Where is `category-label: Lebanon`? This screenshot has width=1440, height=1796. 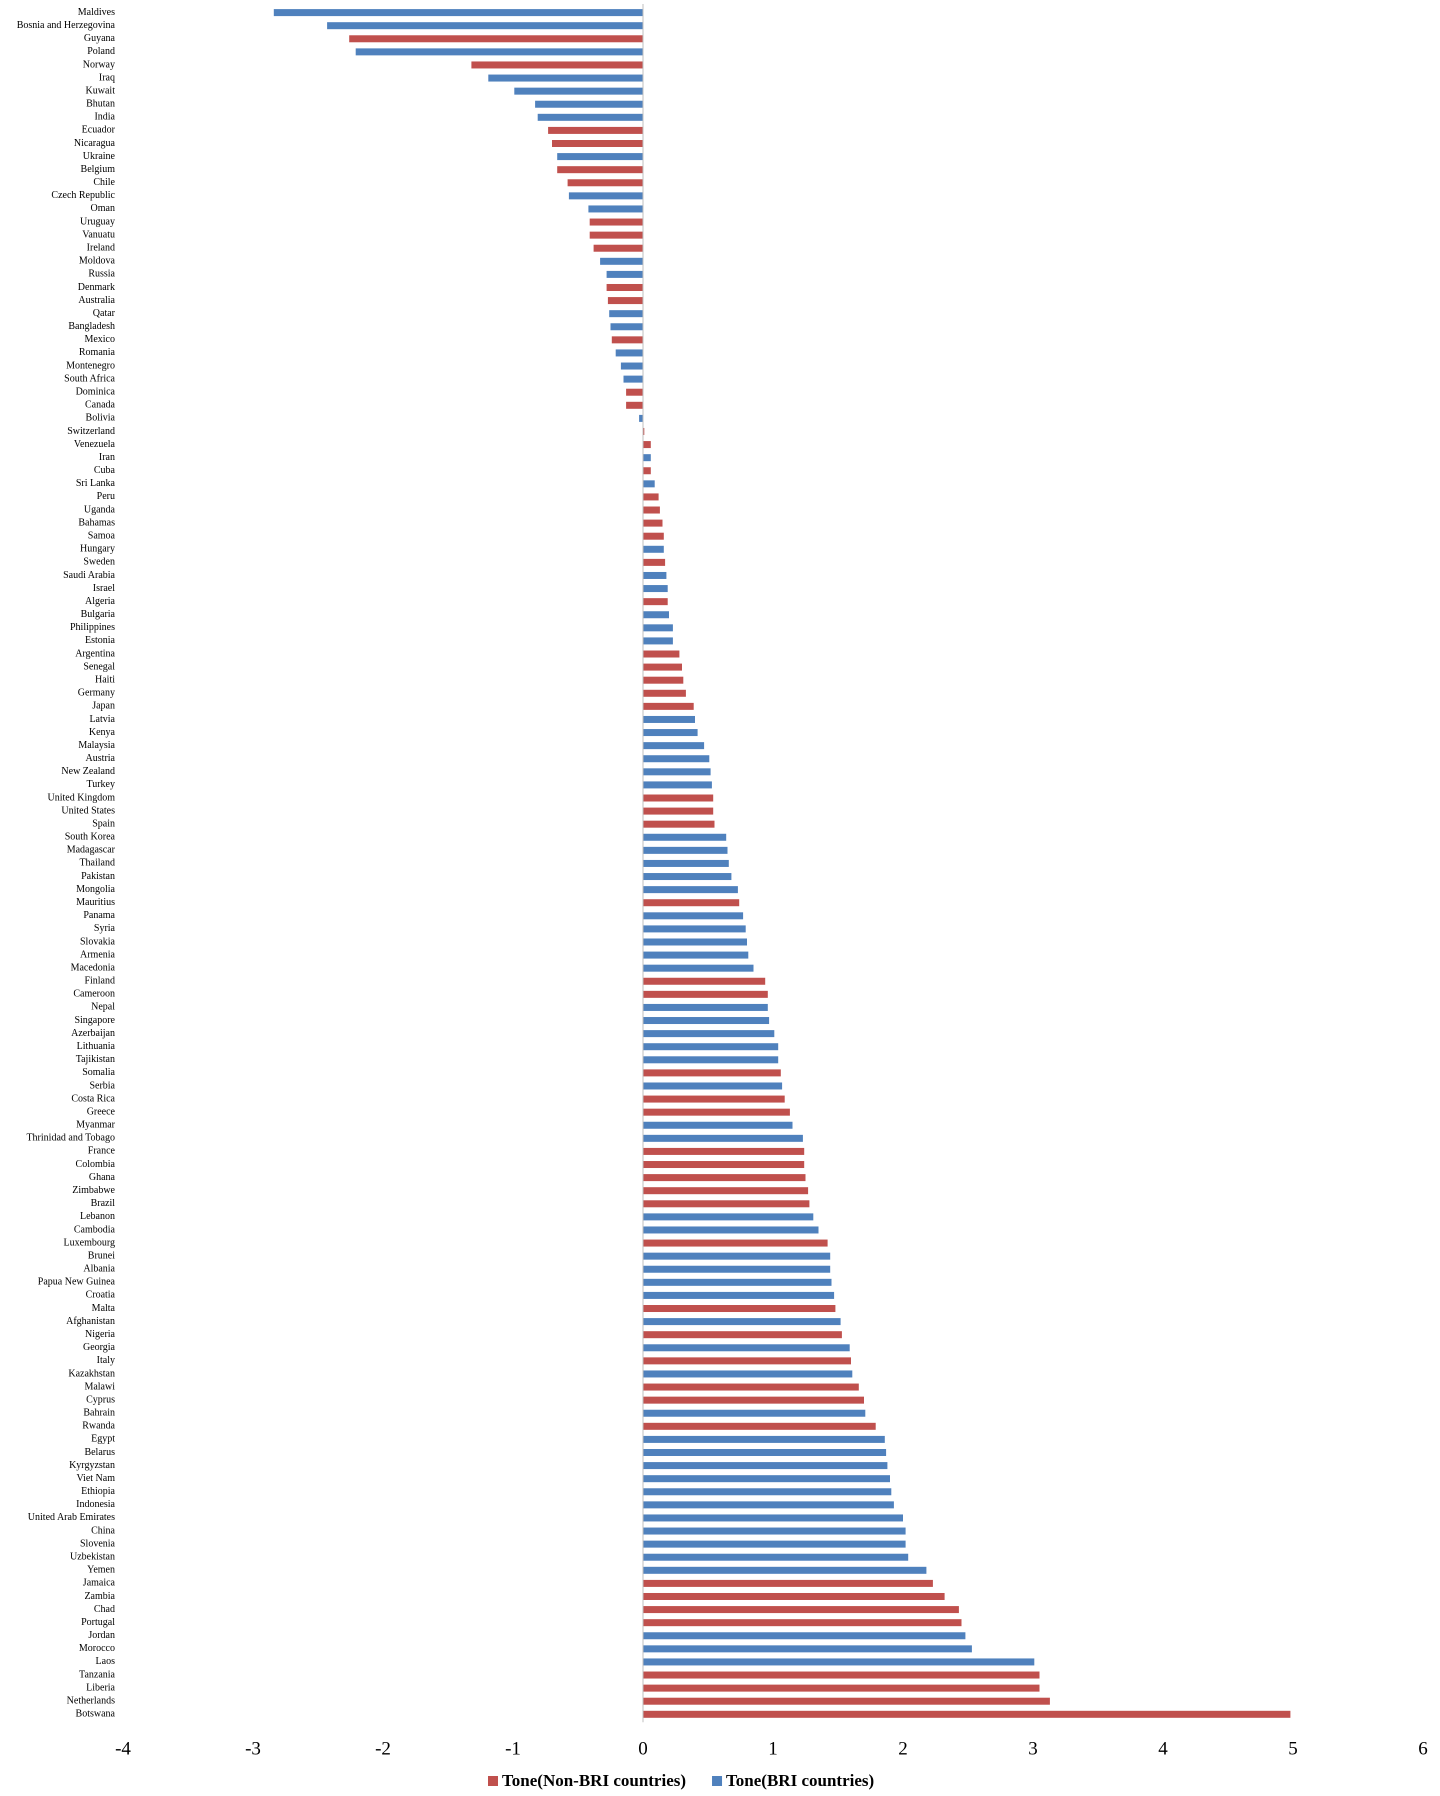 category-label: Lebanon is located at coordinates (97, 1216).